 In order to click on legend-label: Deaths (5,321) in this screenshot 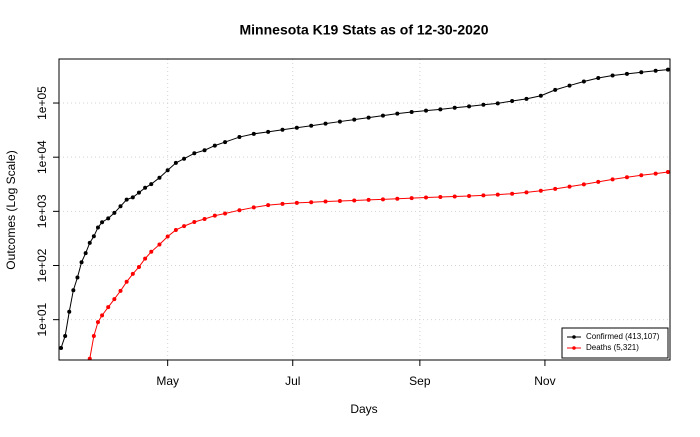, I will do `click(612, 347)`.